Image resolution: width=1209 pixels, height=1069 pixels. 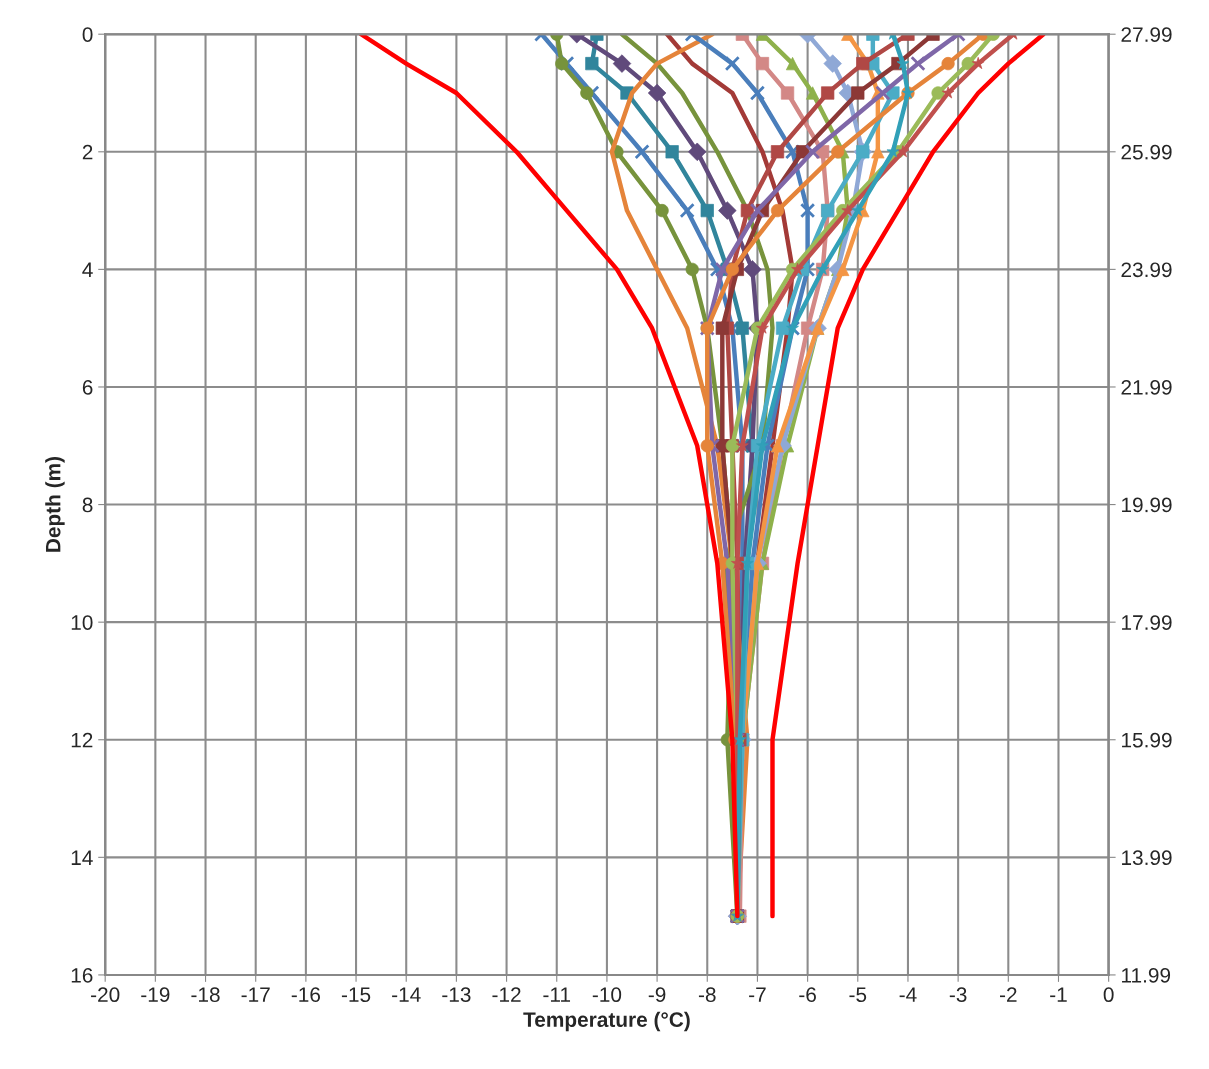 I want to click on y2-tick-label: 17.99, so click(x=1147, y=622).